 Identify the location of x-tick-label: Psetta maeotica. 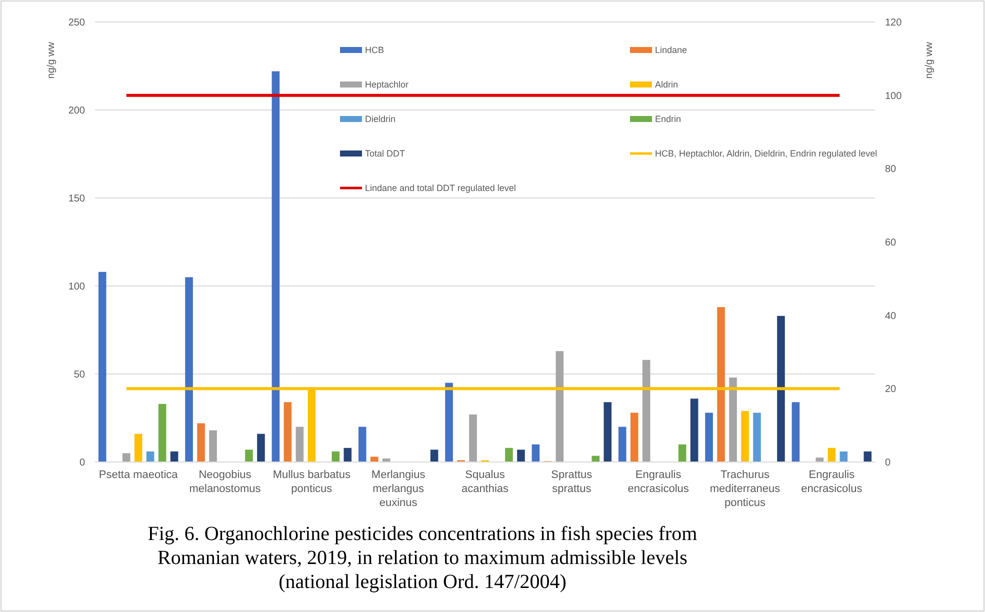
(138, 475).